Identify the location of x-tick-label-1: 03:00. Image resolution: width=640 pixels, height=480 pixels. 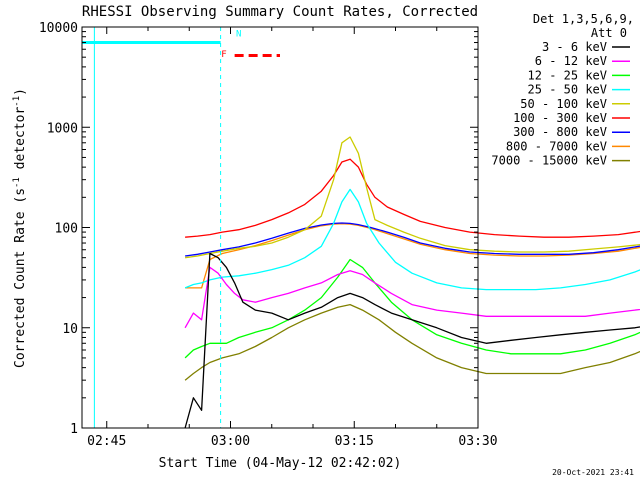
(230, 441).